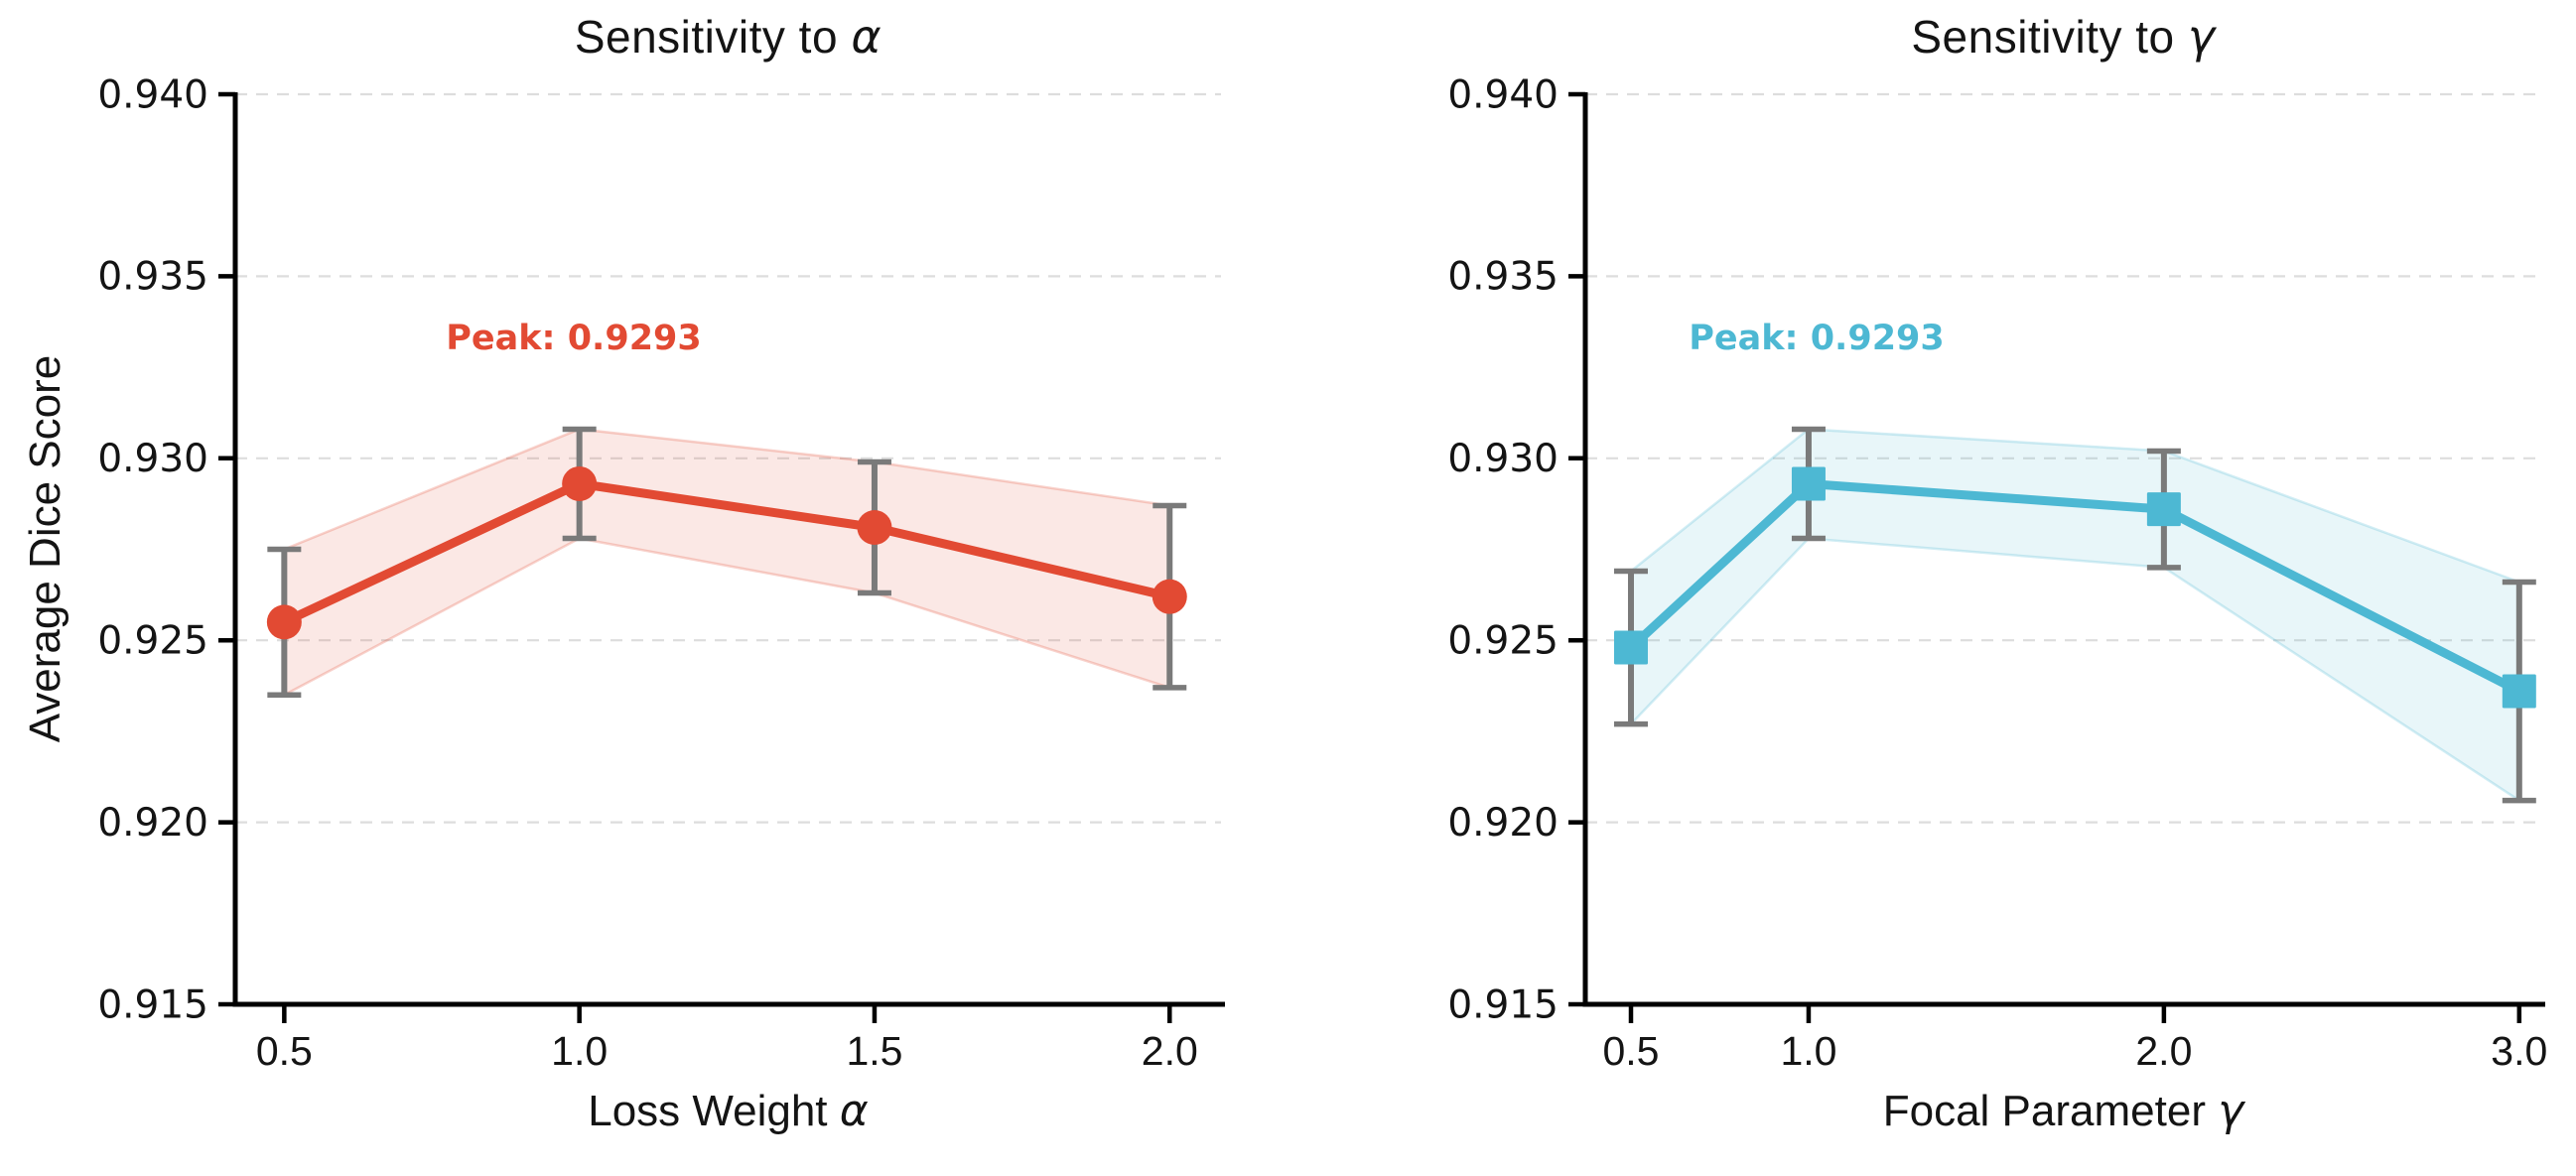 This screenshot has width=2576, height=1176. What do you see at coordinates (1817, 338) in the screenshot?
I see `peak-annotation-gamma: Peak: 0.9293` at bounding box center [1817, 338].